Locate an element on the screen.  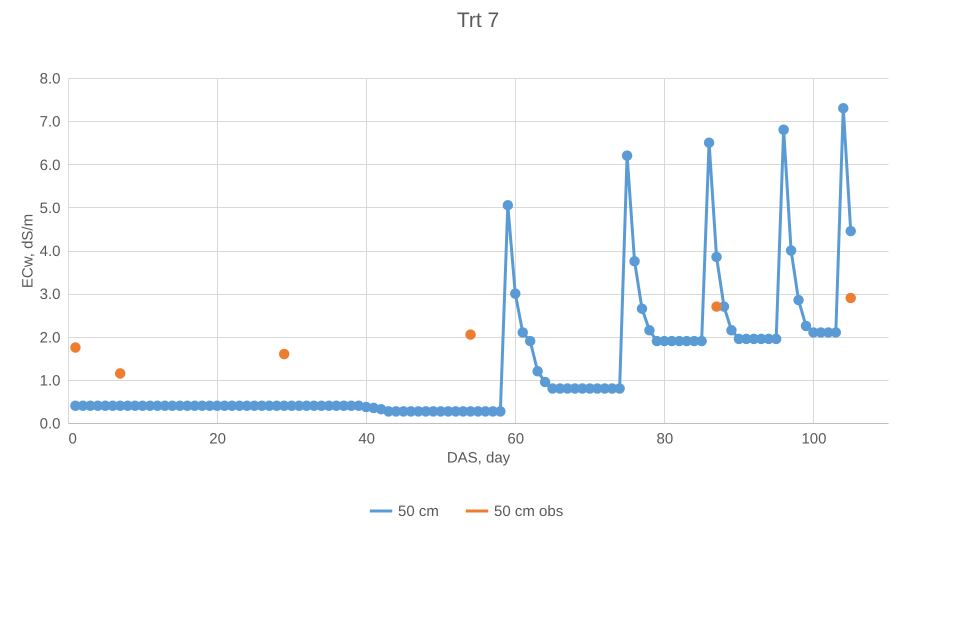
y-axis-title: ECw, dS/m is located at coordinates (28, 251).